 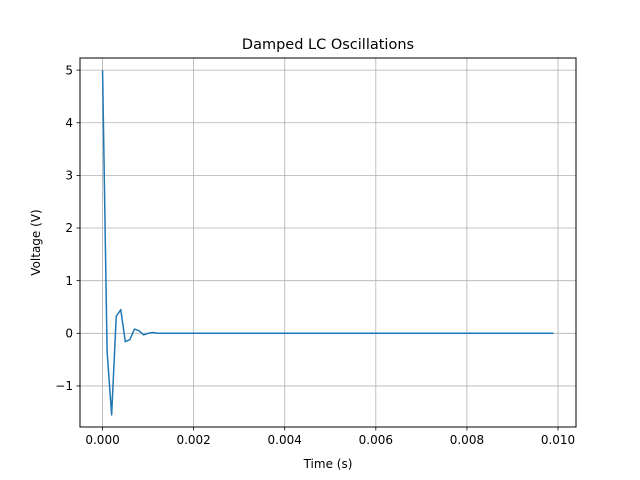 What do you see at coordinates (193, 440) in the screenshot?
I see `x-tick-label: 0.002` at bounding box center [193, 440].